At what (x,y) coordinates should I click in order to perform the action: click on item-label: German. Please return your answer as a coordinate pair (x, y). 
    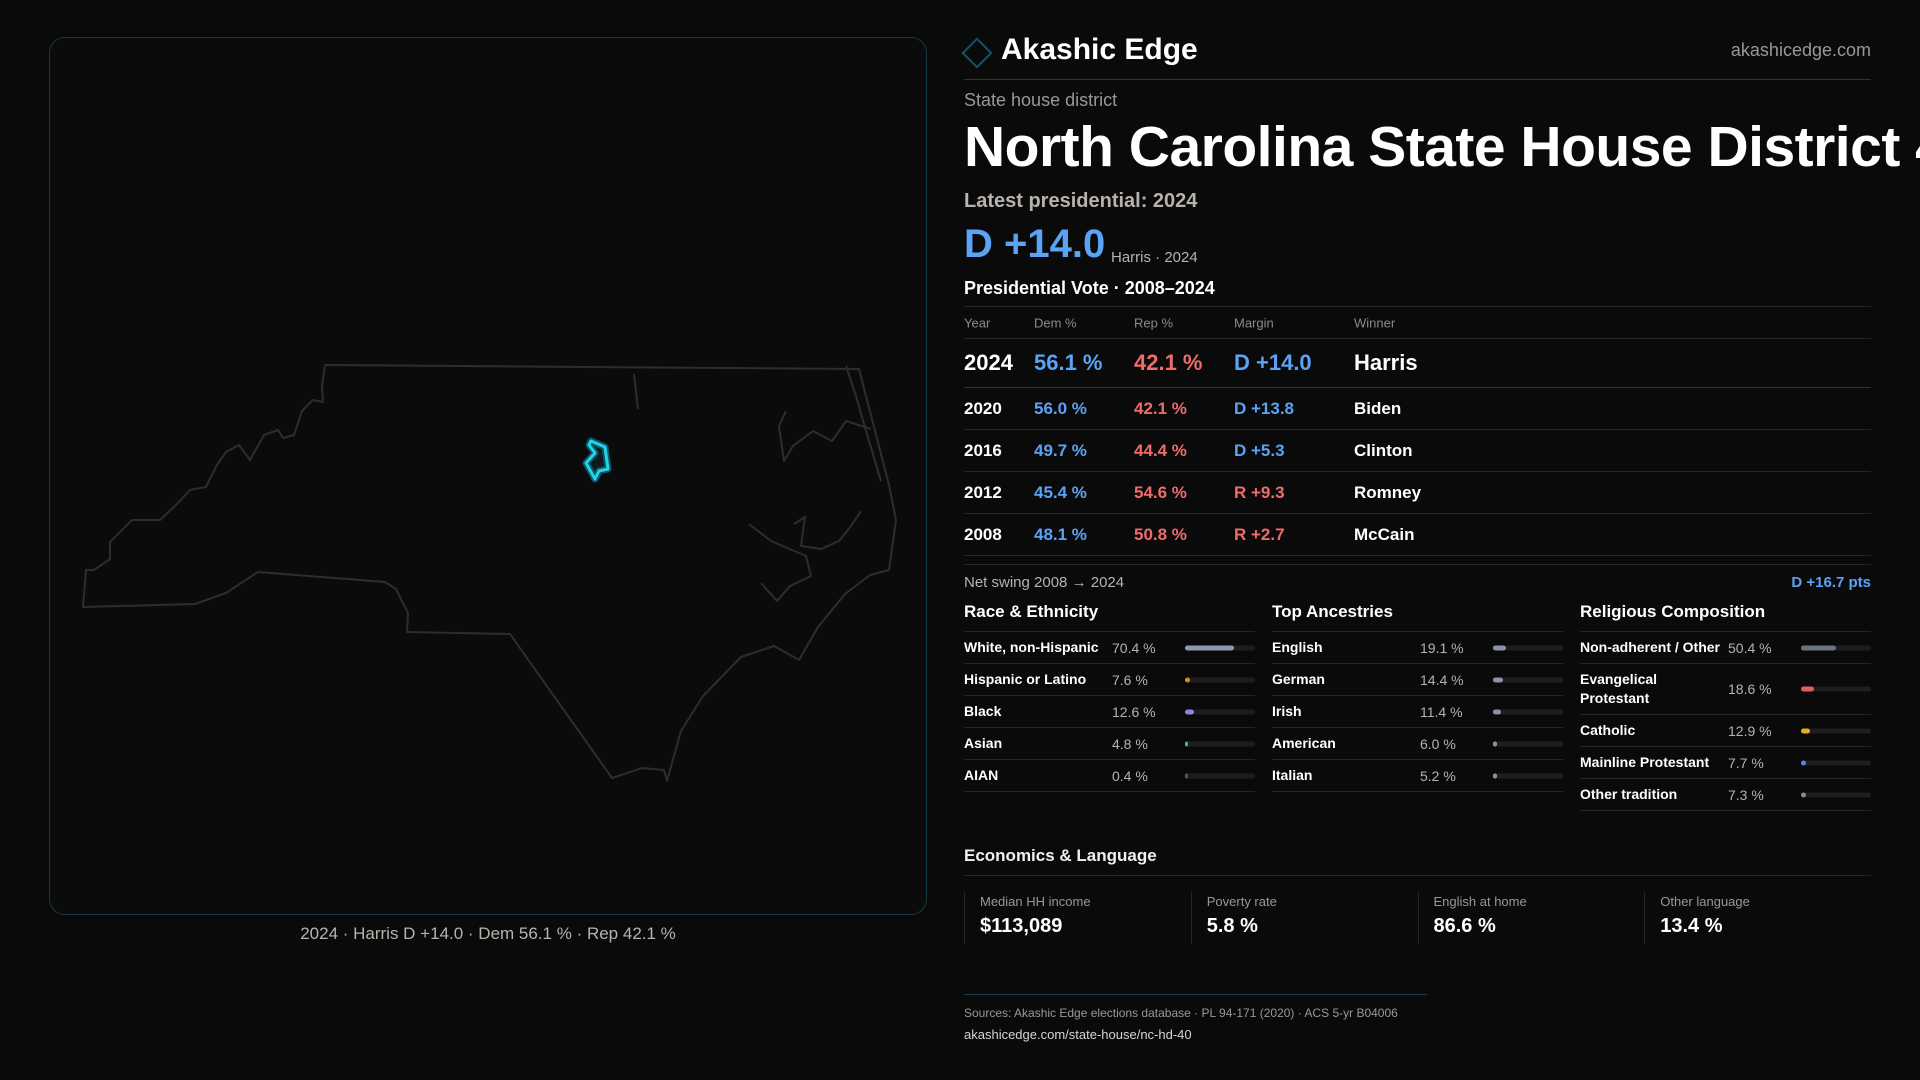
    Looking at the image, I should click on (1298, 679).